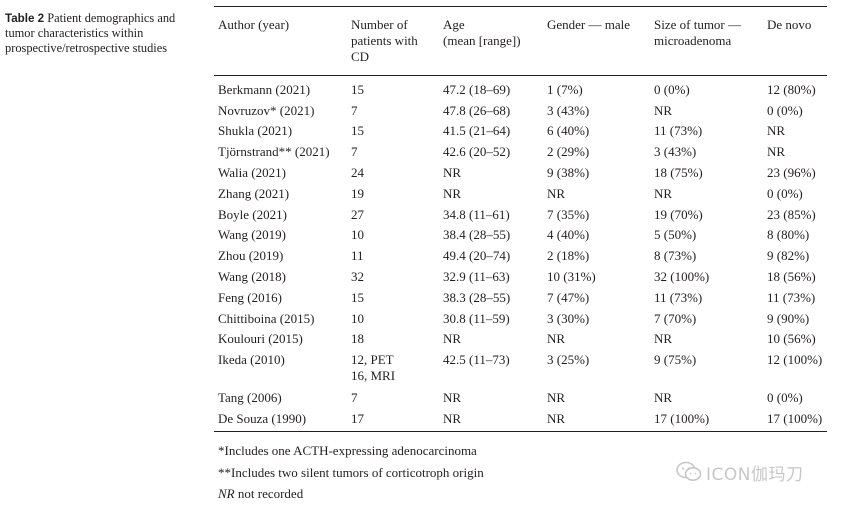 The height and width of the screenshot is (509, 846). Describe the element at coordinates (568, 255) in the screenshot. I see `cell-gender: 2 (18%)` at that location.